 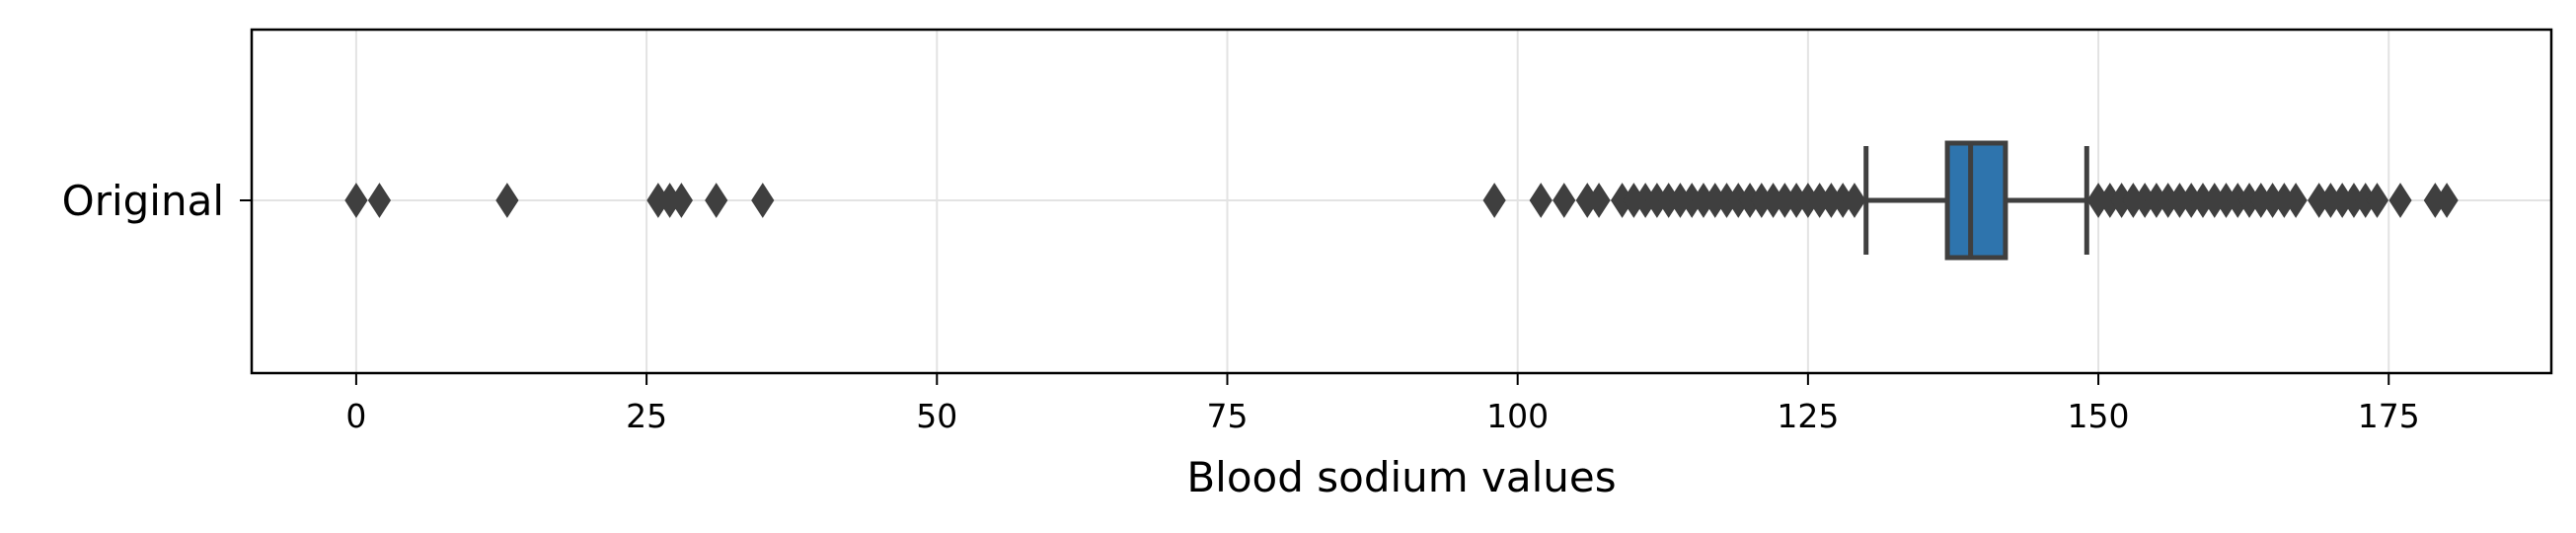 I want to click on x-tick-label: 75, so click(x=1227, y=416).